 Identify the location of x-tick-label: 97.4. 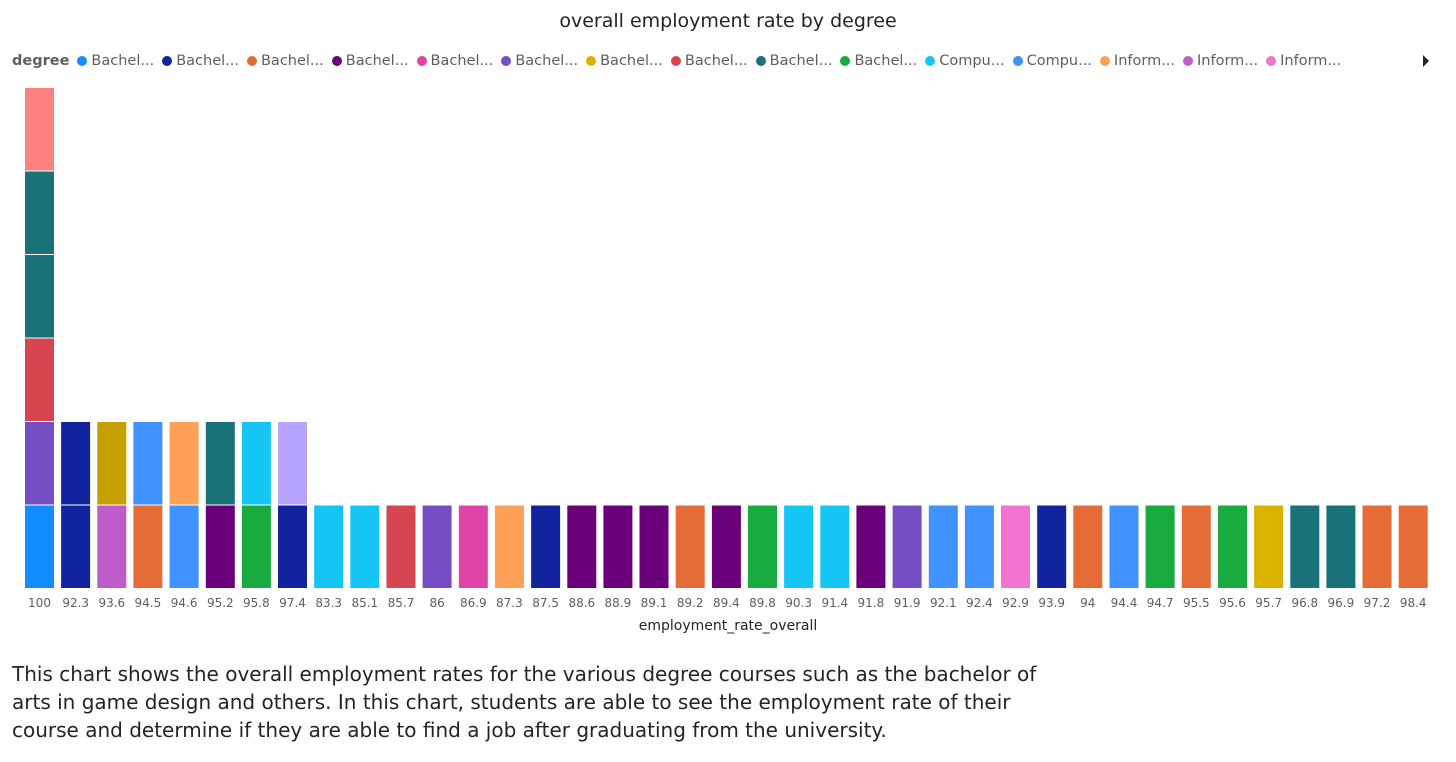
(292, 603).